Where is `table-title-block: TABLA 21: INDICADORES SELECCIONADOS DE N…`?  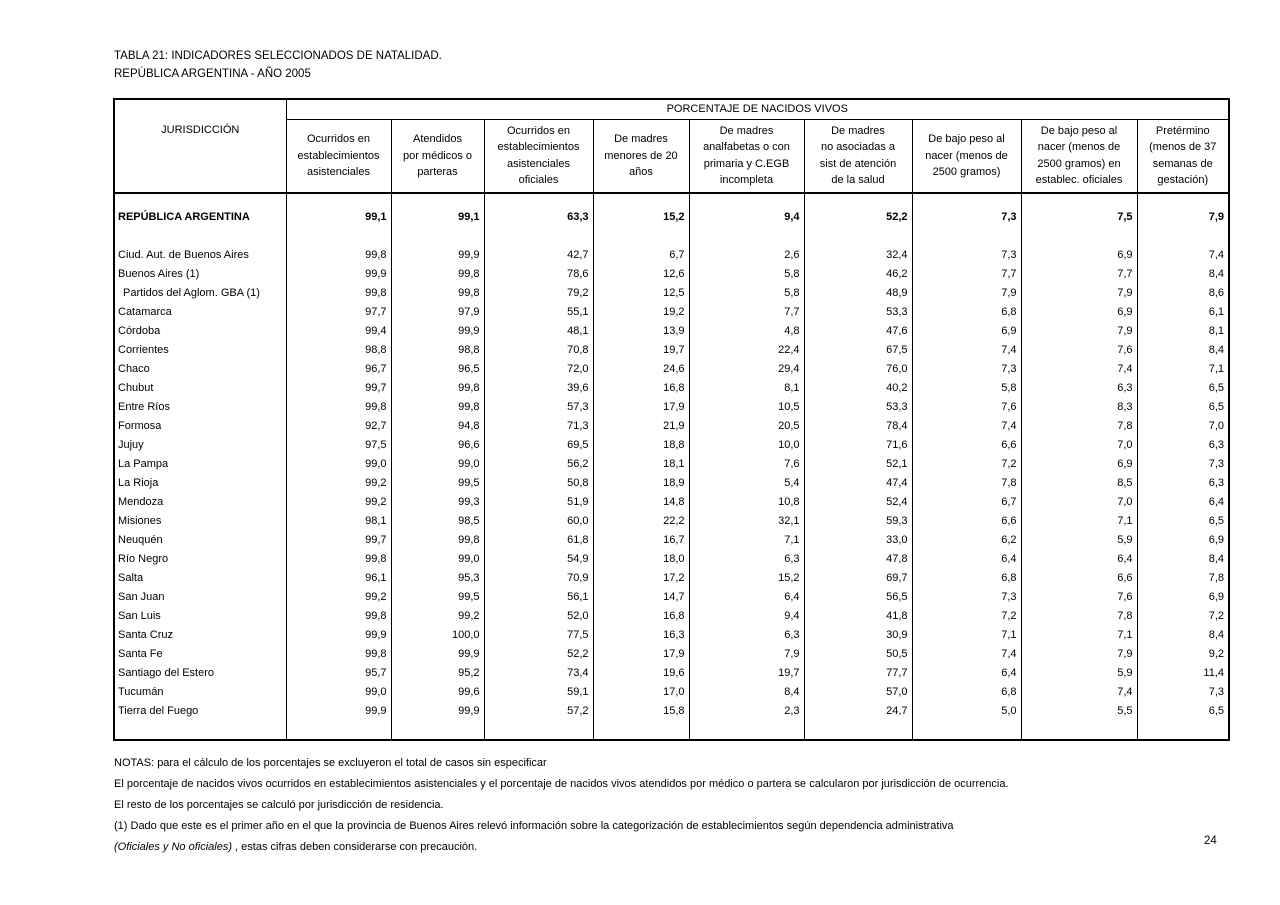
table-title-block: TABLA 21: INDICADORES SELECCIONADOS DE N… is located at coordinates (278, 65).